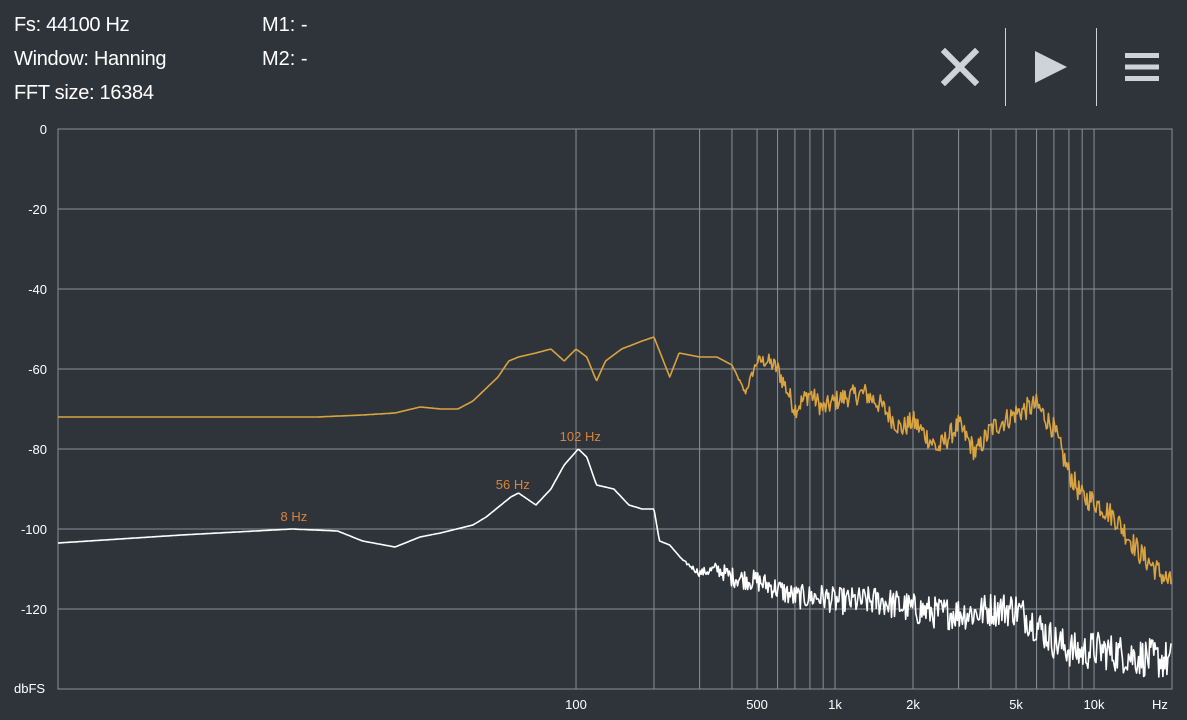 This screenshot has width=1187, height=720. I want to click on y-tick-label: -120, so click(34, 609).